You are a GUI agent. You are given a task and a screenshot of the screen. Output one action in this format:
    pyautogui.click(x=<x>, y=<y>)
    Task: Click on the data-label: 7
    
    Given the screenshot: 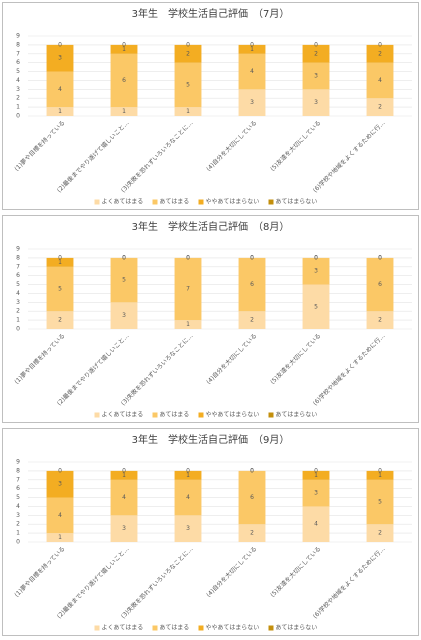 What is the action you would take?
    pyautogui.click(x=188, y=289)
    